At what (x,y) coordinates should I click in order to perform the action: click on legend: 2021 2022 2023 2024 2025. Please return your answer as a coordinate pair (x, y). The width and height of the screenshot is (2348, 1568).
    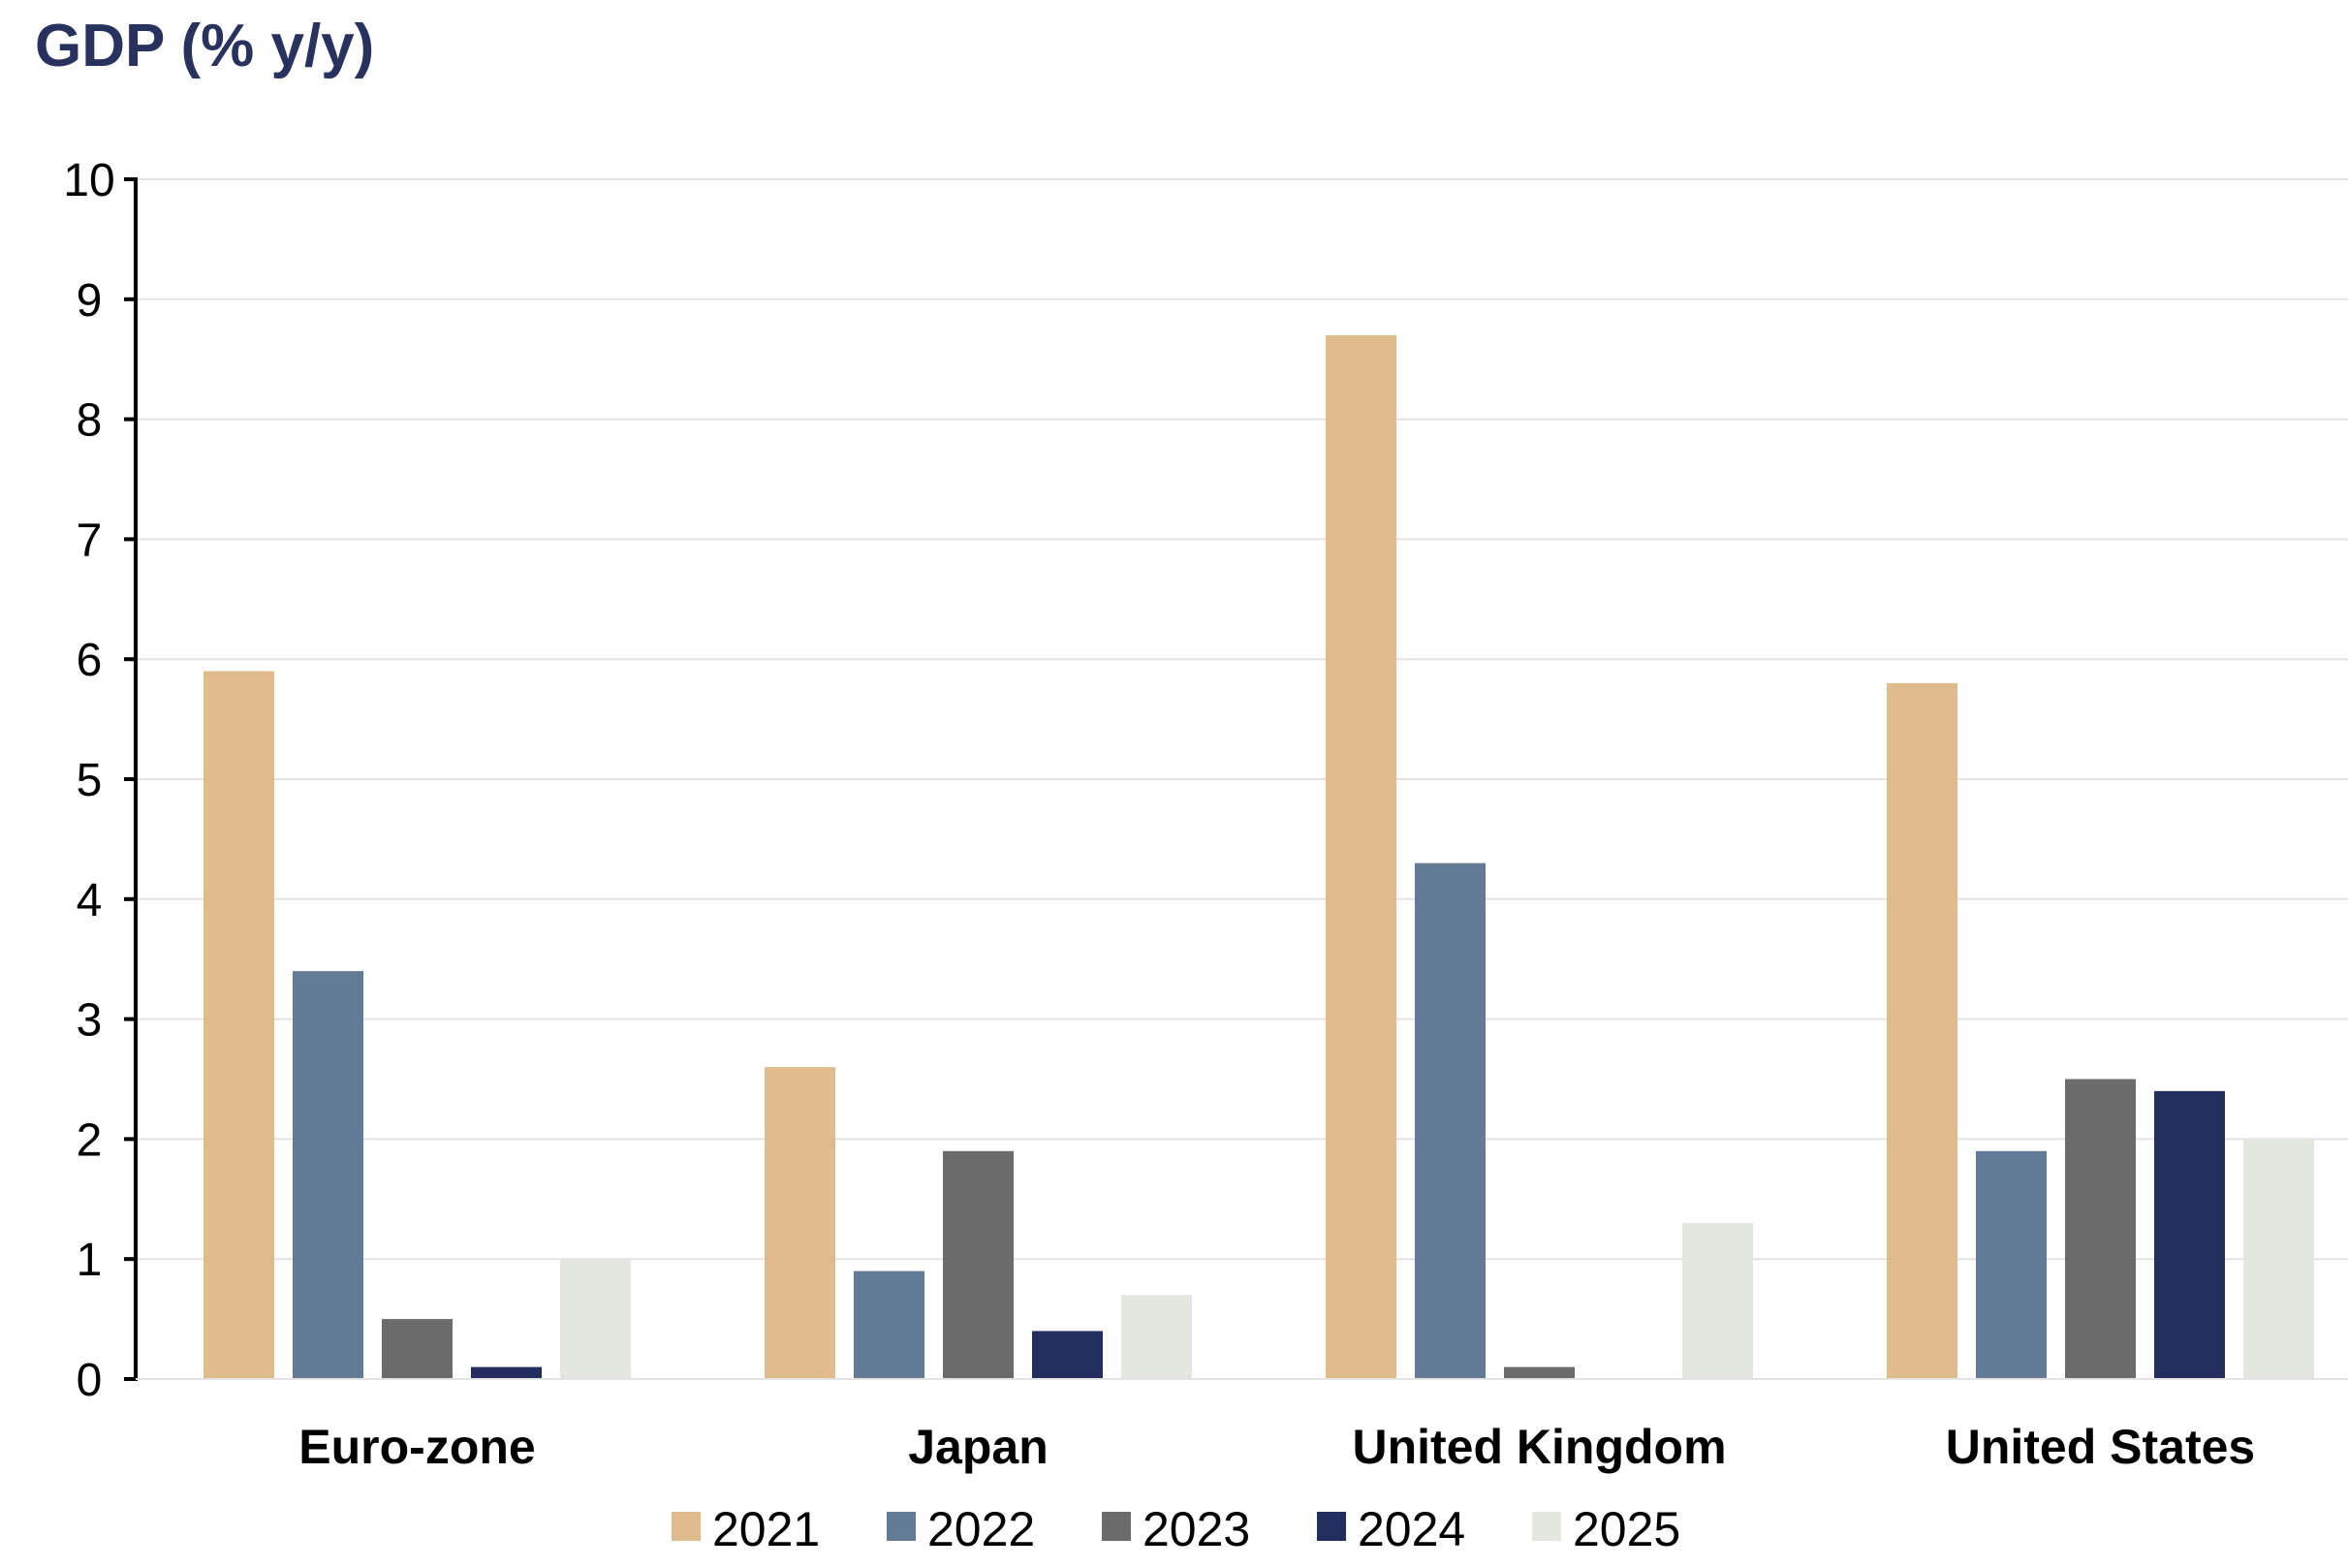
    Looking at the image, I should click on (1176, 1529).